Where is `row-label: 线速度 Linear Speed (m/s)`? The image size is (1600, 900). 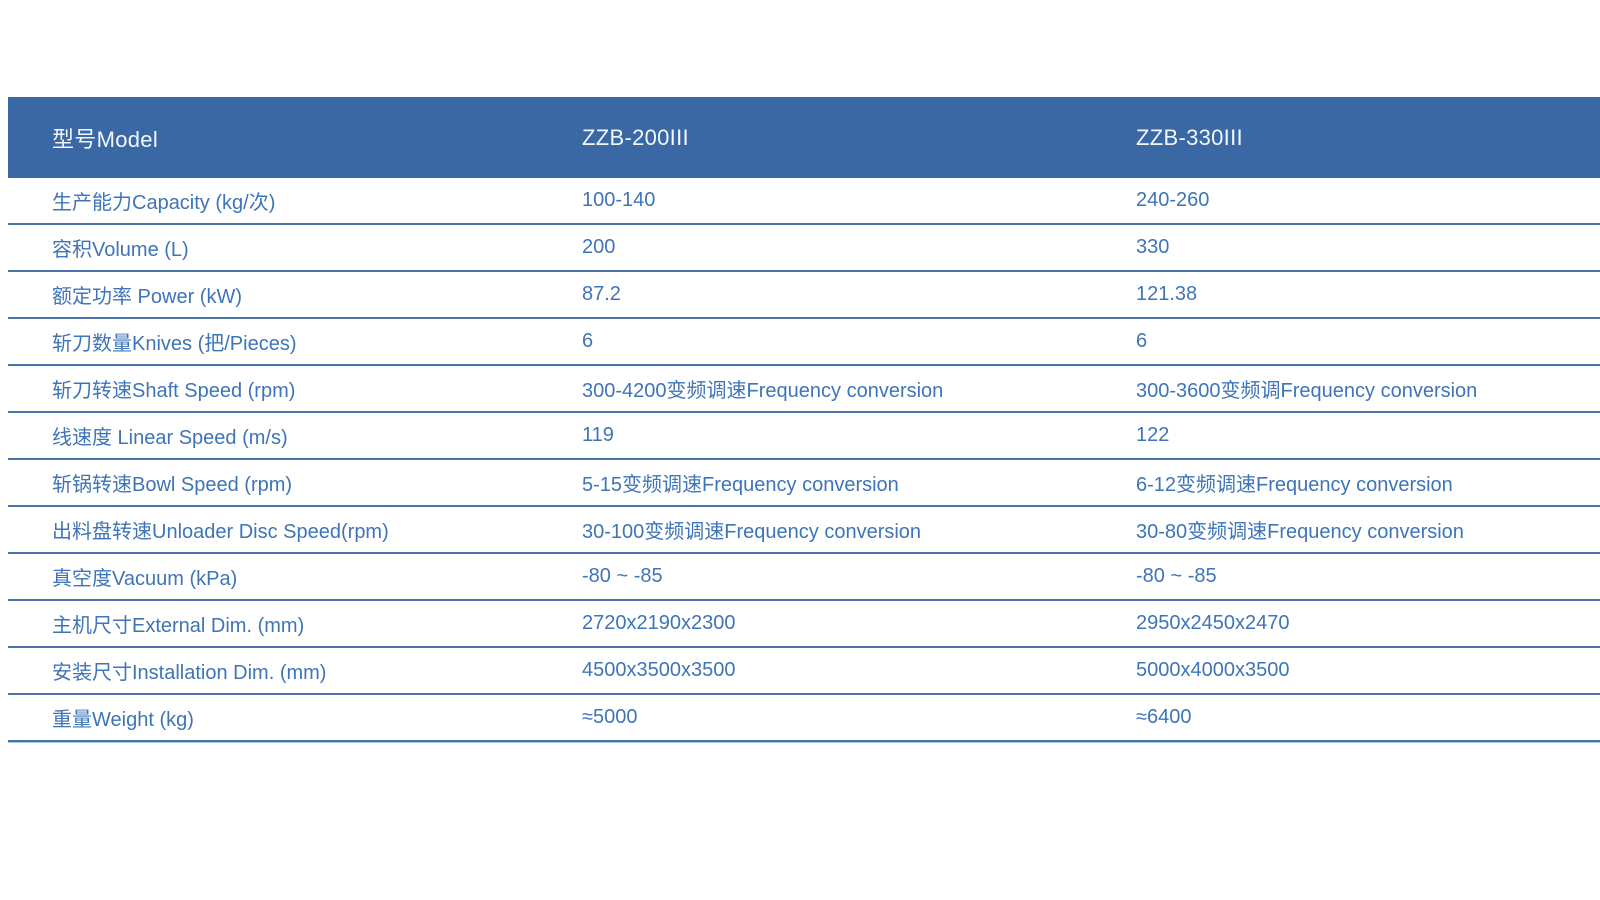
row-label: 线速度 Linear Speed (m/s) is located at coordinates (170, 438).